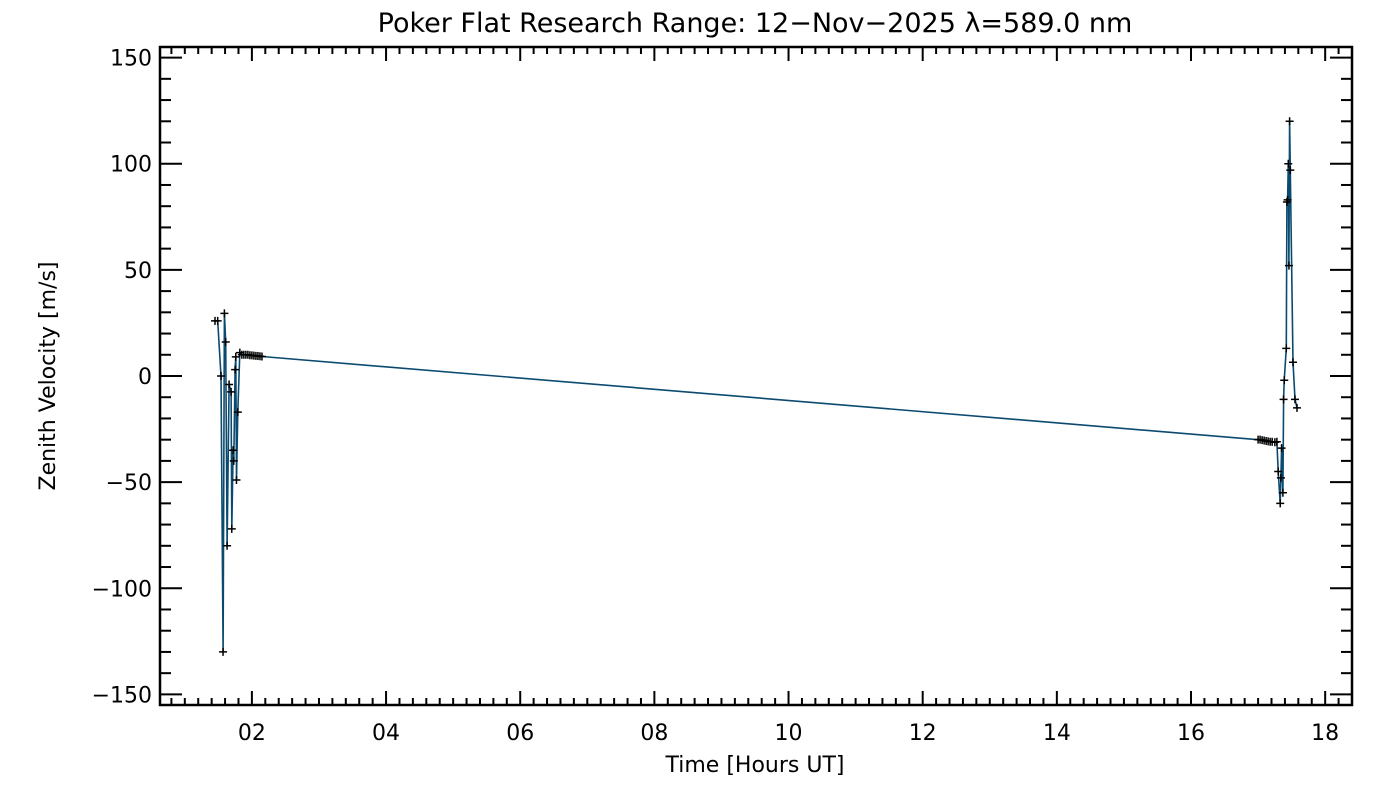 Image resolution: width=1400 pixels, height=804 pixels. Describe the element at coordinates (1325, 733) in the screenshot. I see `x-tick-label: 18` at that location.